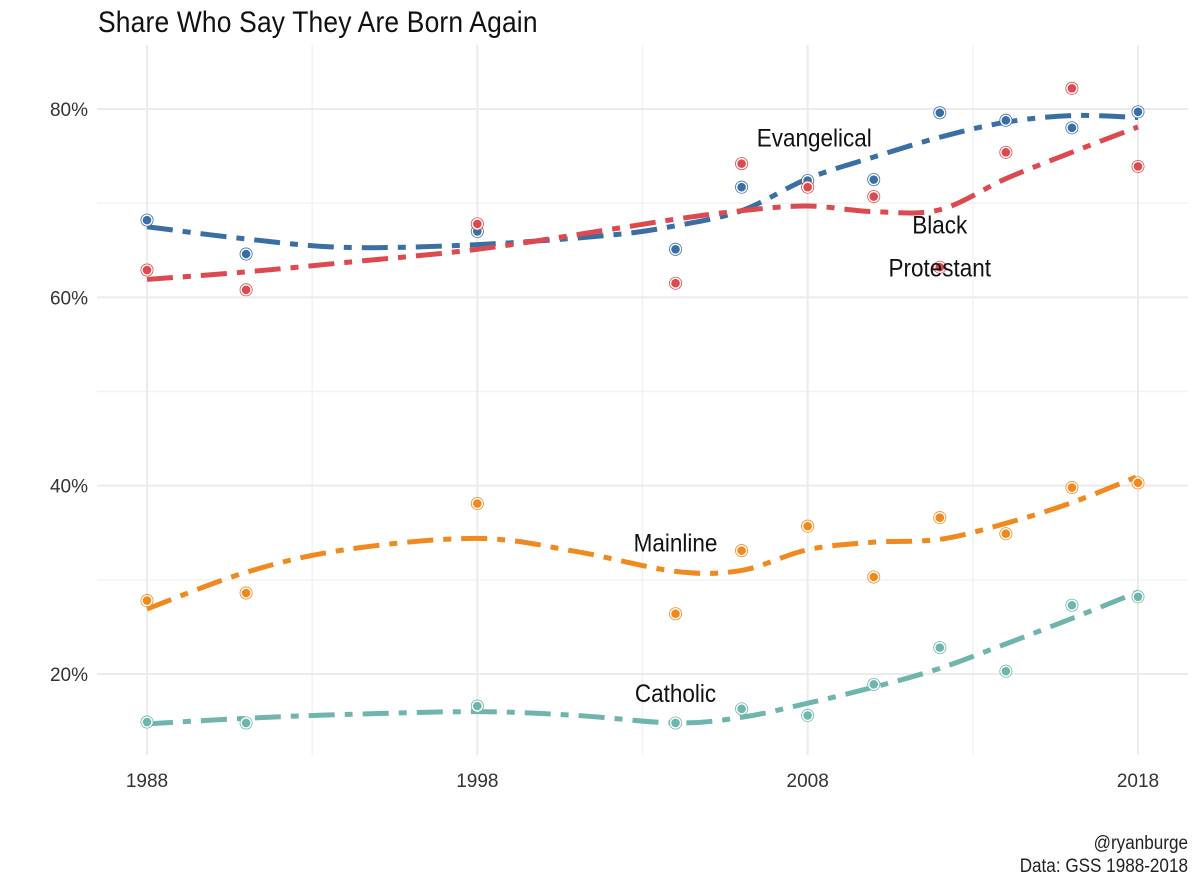 Image resolution: width=1200 pixels, height=895 pixels. I want to click on caption-handle: @ryanburge, so click(1140, 843).